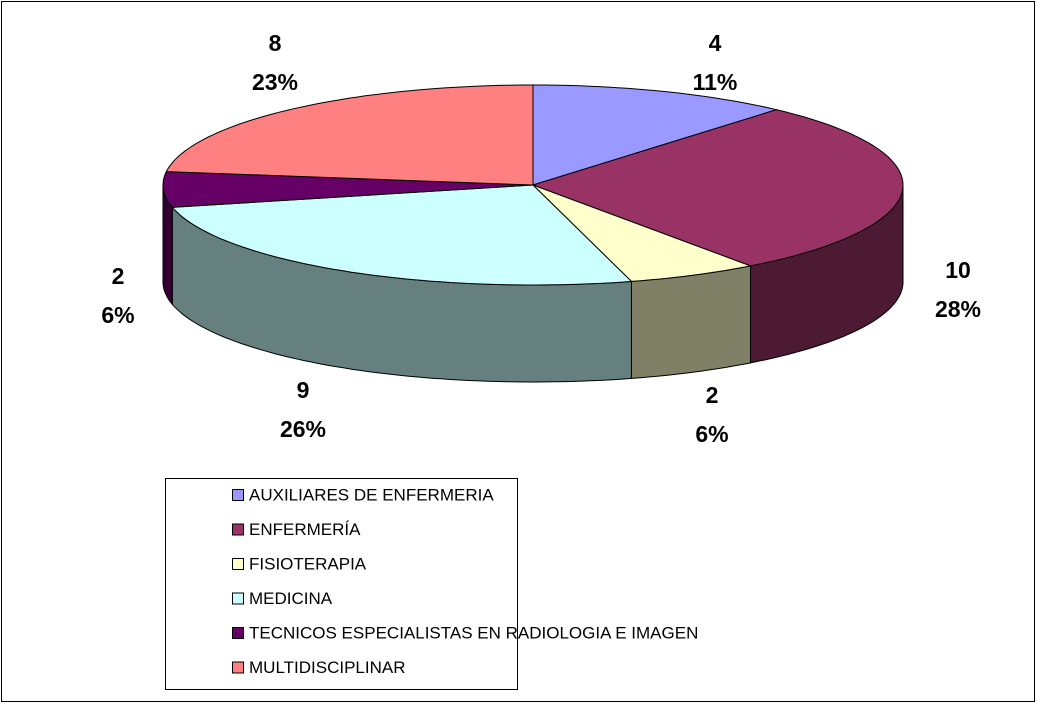 This screenshot has height=704, width=1037. I want to click on legend-label: FISIOTERAPIA, so click(308, 563).